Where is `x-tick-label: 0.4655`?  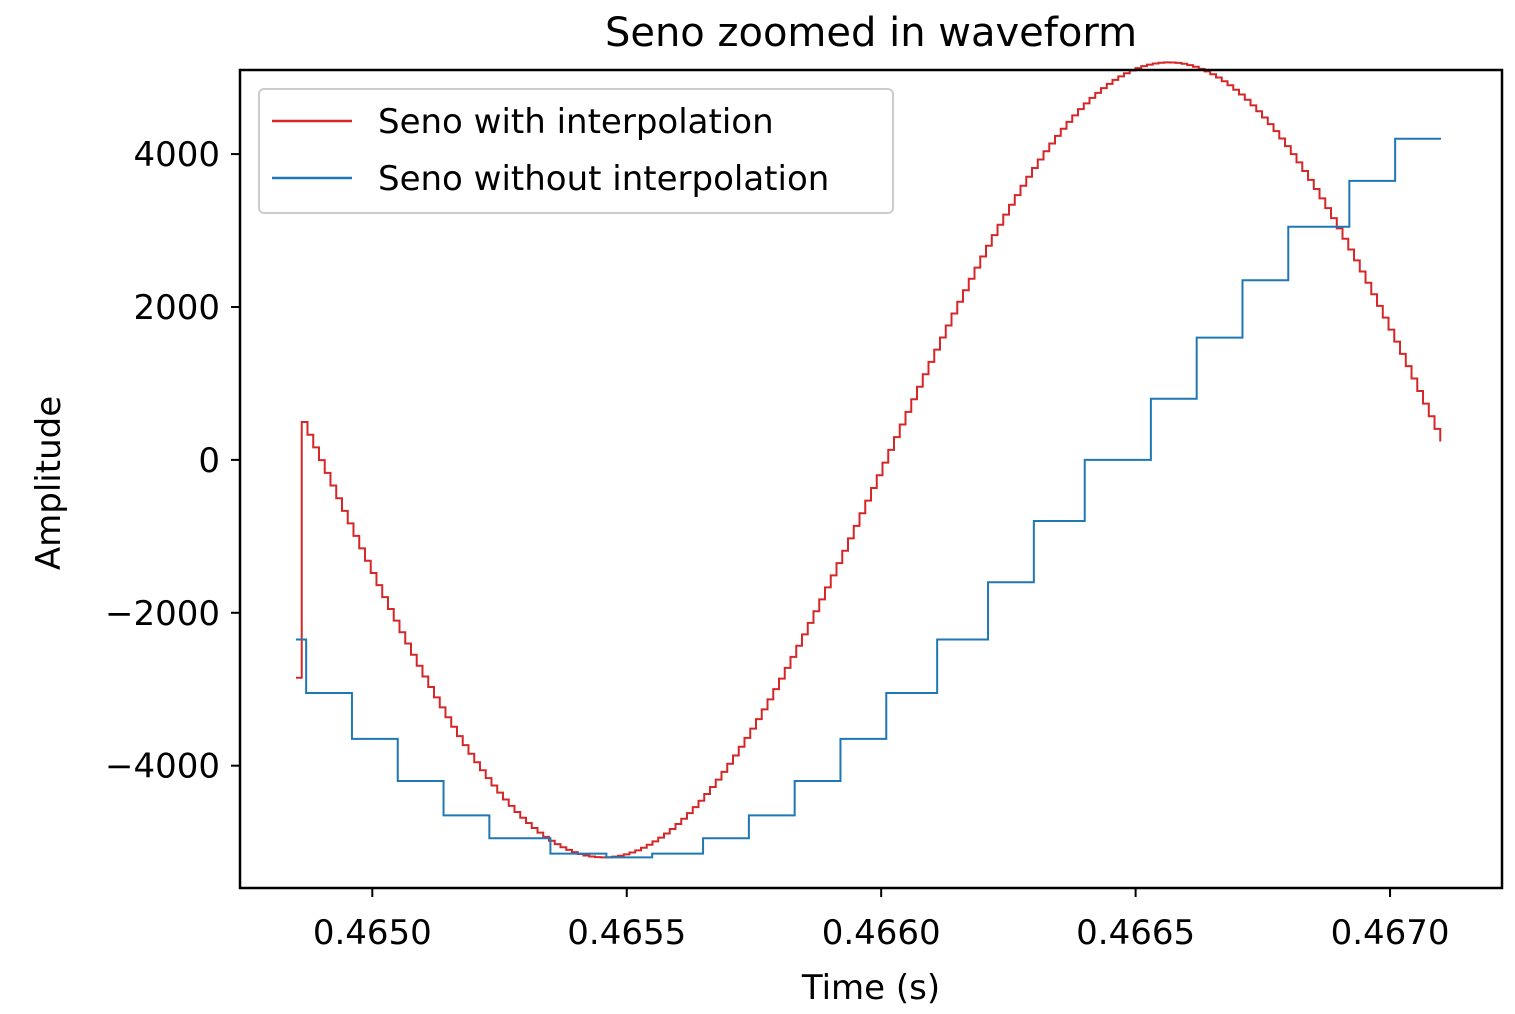
x-tick-label: 0.4655 is located at coordinates (626, 933).